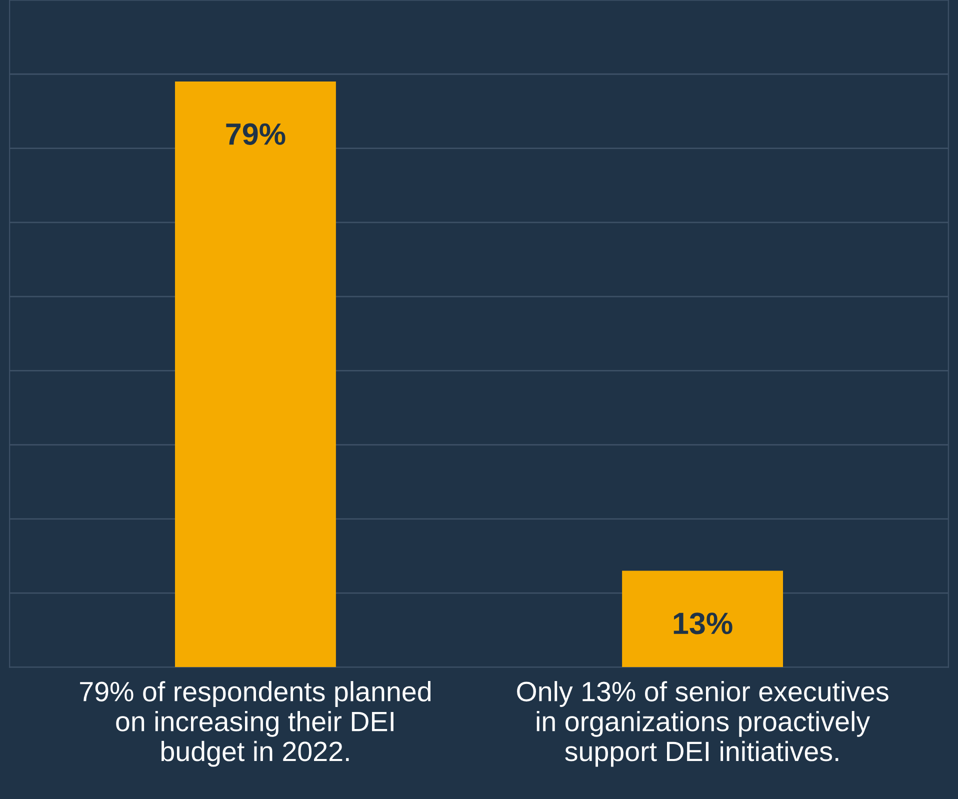 This screenshot has width=958, height=799. Describe the element at coordinates (256, 134) in the screenshot. I see `data-label: 79%` at that location.